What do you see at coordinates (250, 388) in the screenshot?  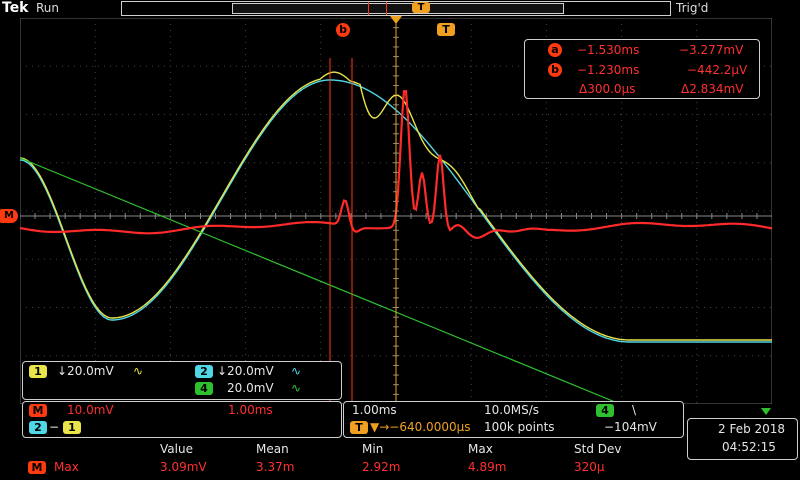 I see `ch4-scale: 20.0mV` at bounding box center [250, 388].